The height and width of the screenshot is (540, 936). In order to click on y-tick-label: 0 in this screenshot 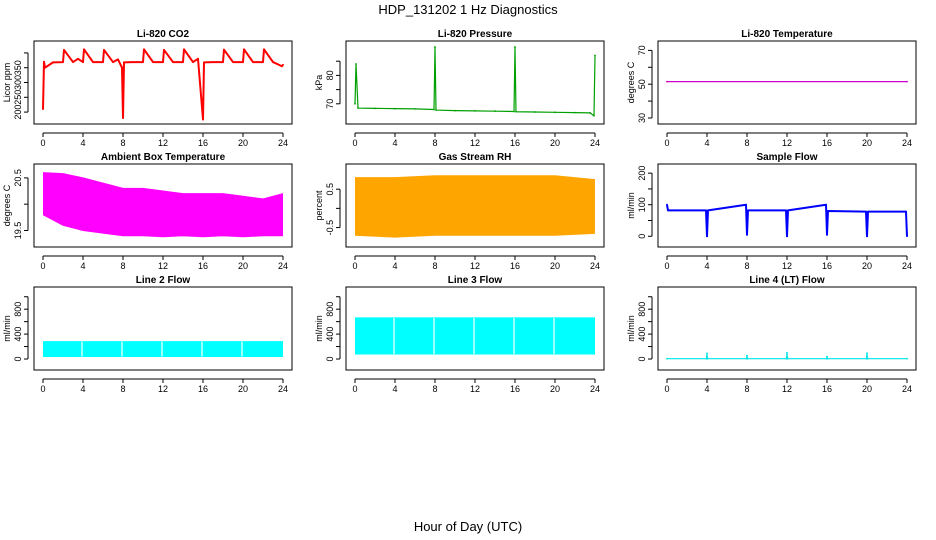, I will do `click(18, 359)`.